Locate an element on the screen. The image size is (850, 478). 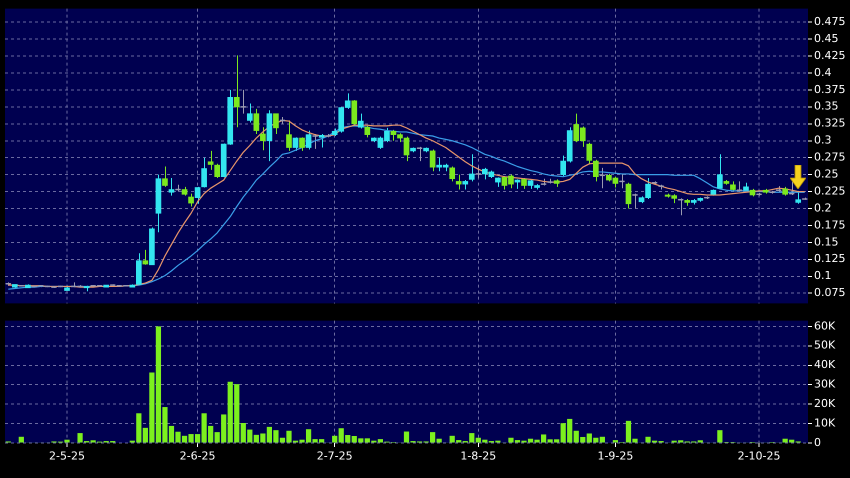
y-tick-label: 60K is located at coordinates (825, 325).